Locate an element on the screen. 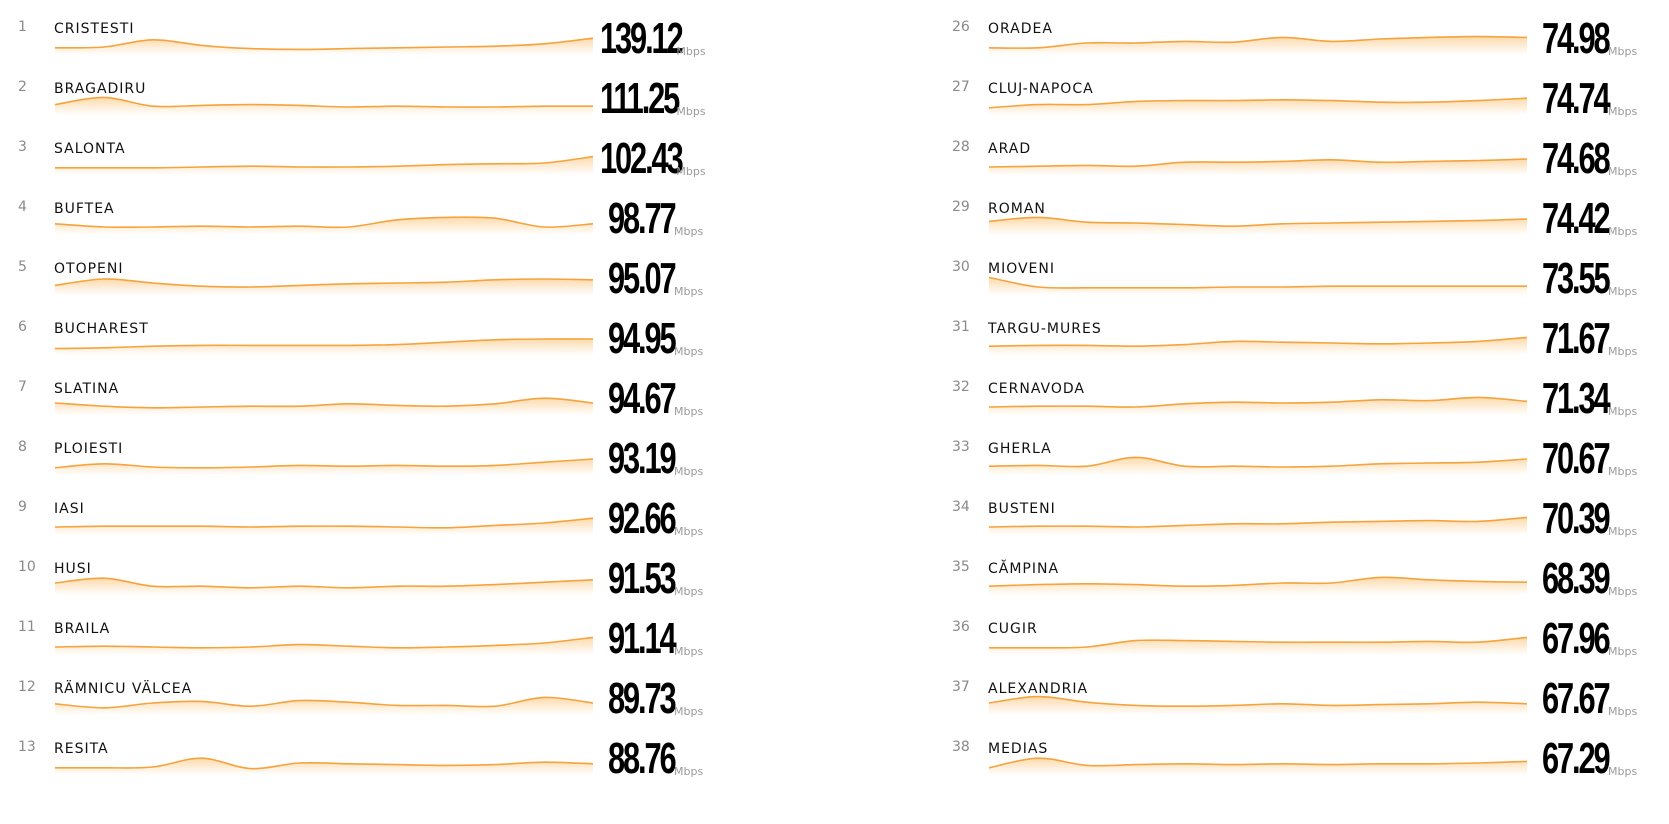  ranking-row: 2 BRAGADIRU 111.25 Mbps is located at coordinates (370, 99).